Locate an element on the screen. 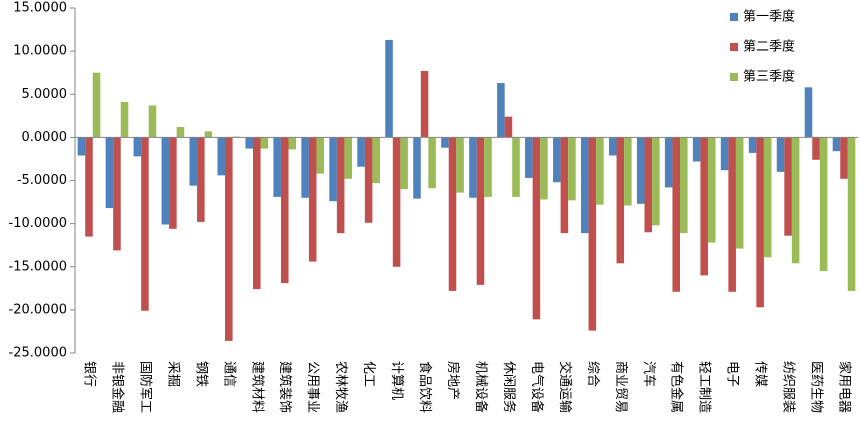  y-tick-label: 5.0000 is located at coordinates (45, 94).